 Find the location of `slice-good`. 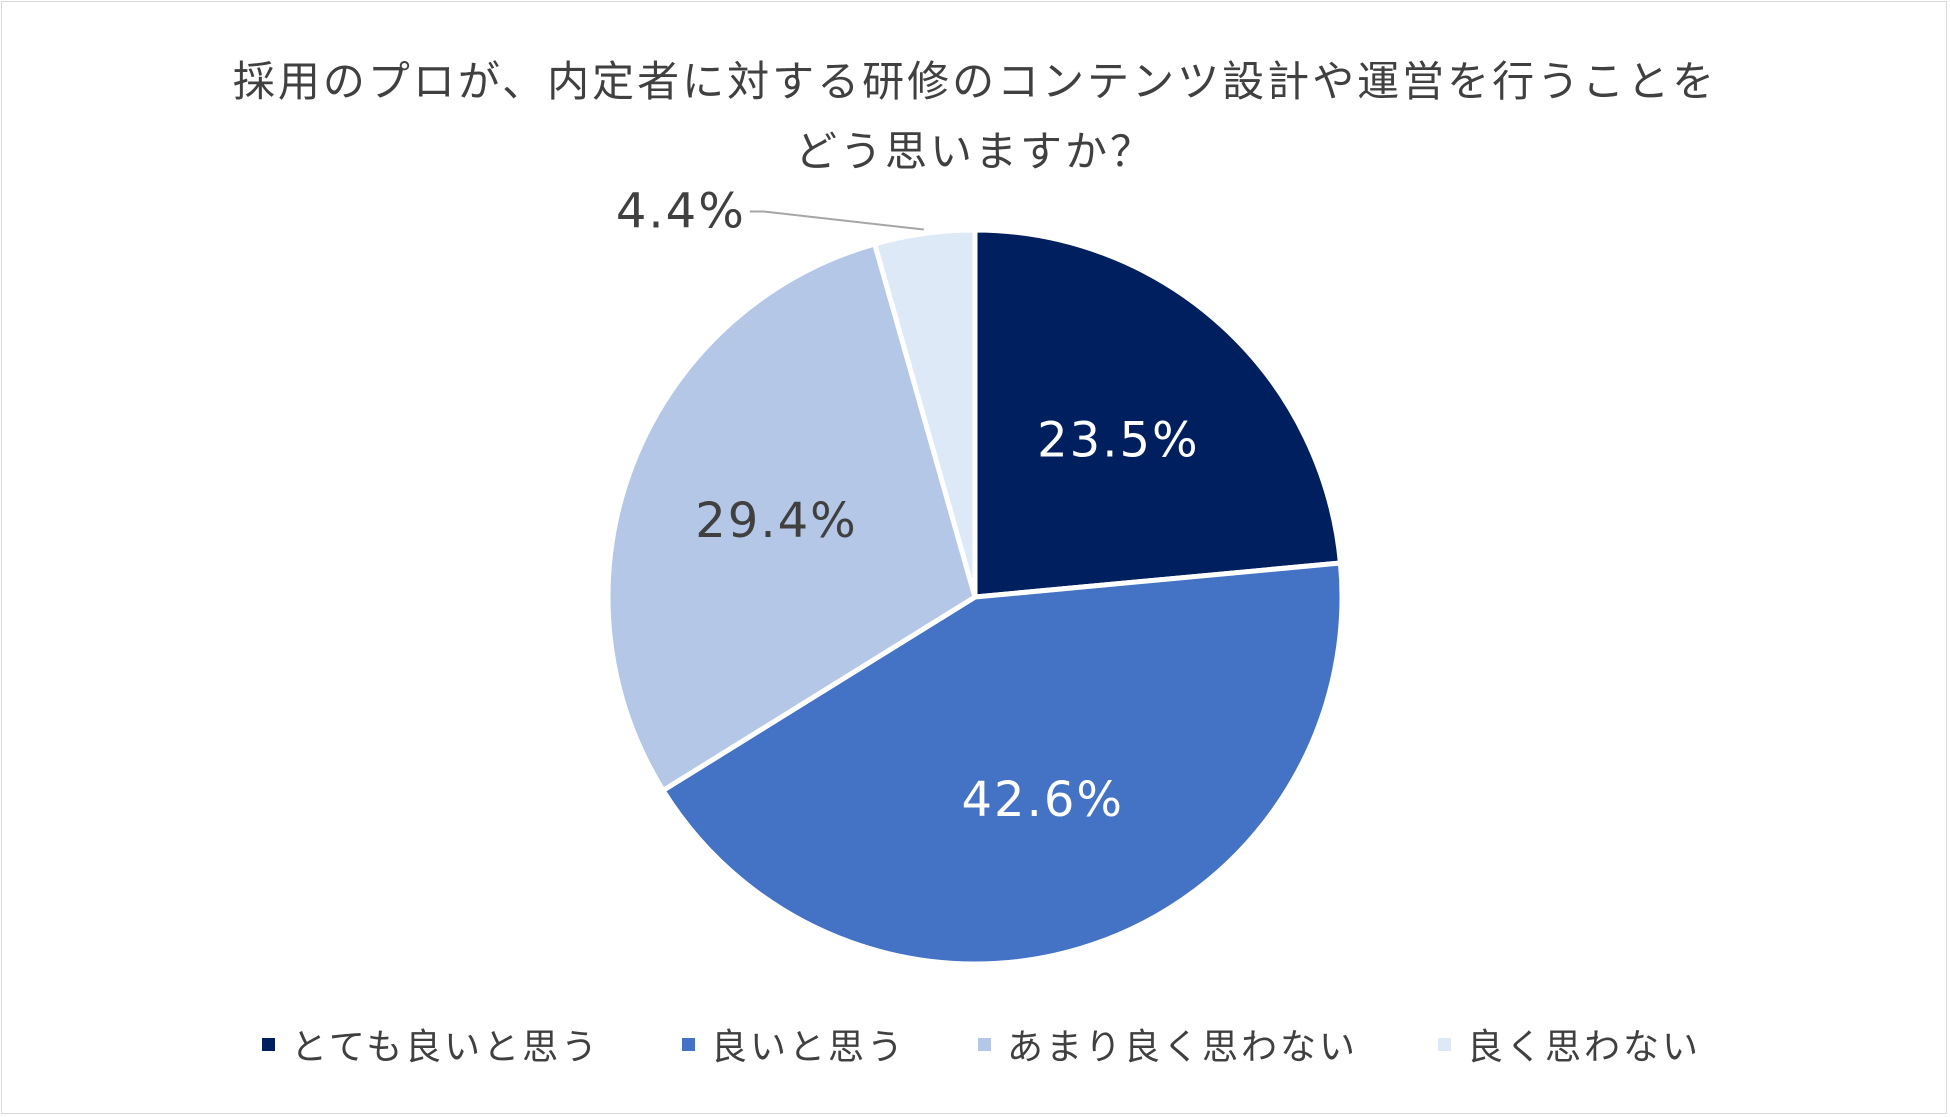

slice-good is located at coordinates (1002, 763).